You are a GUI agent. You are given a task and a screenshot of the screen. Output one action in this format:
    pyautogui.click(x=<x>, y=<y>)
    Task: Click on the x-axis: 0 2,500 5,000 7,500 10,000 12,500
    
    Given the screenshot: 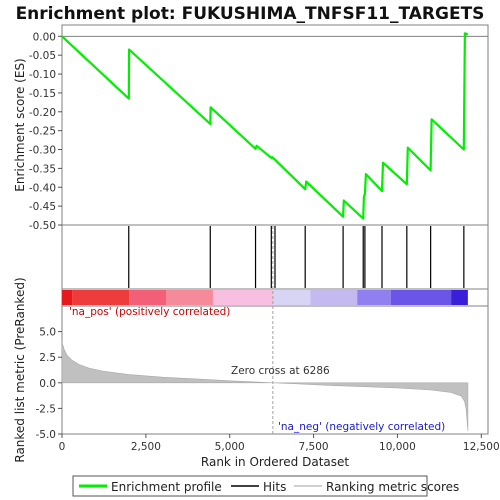 What is the action you would take?
    pyautogui.click(x=279, y=443)
    